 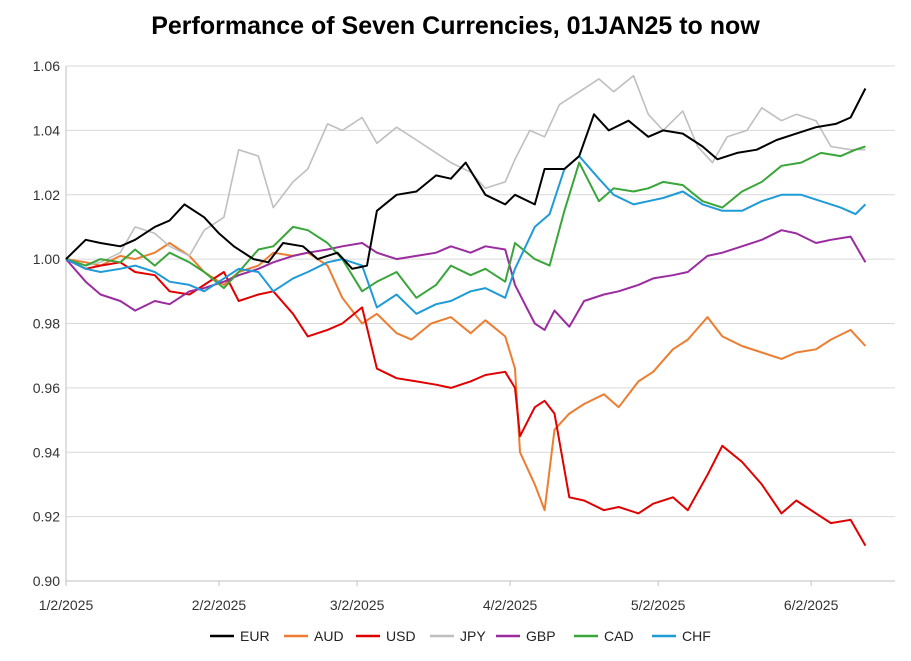 I want to click on y-tick-label: 0.94, so click(x=46, y=452).